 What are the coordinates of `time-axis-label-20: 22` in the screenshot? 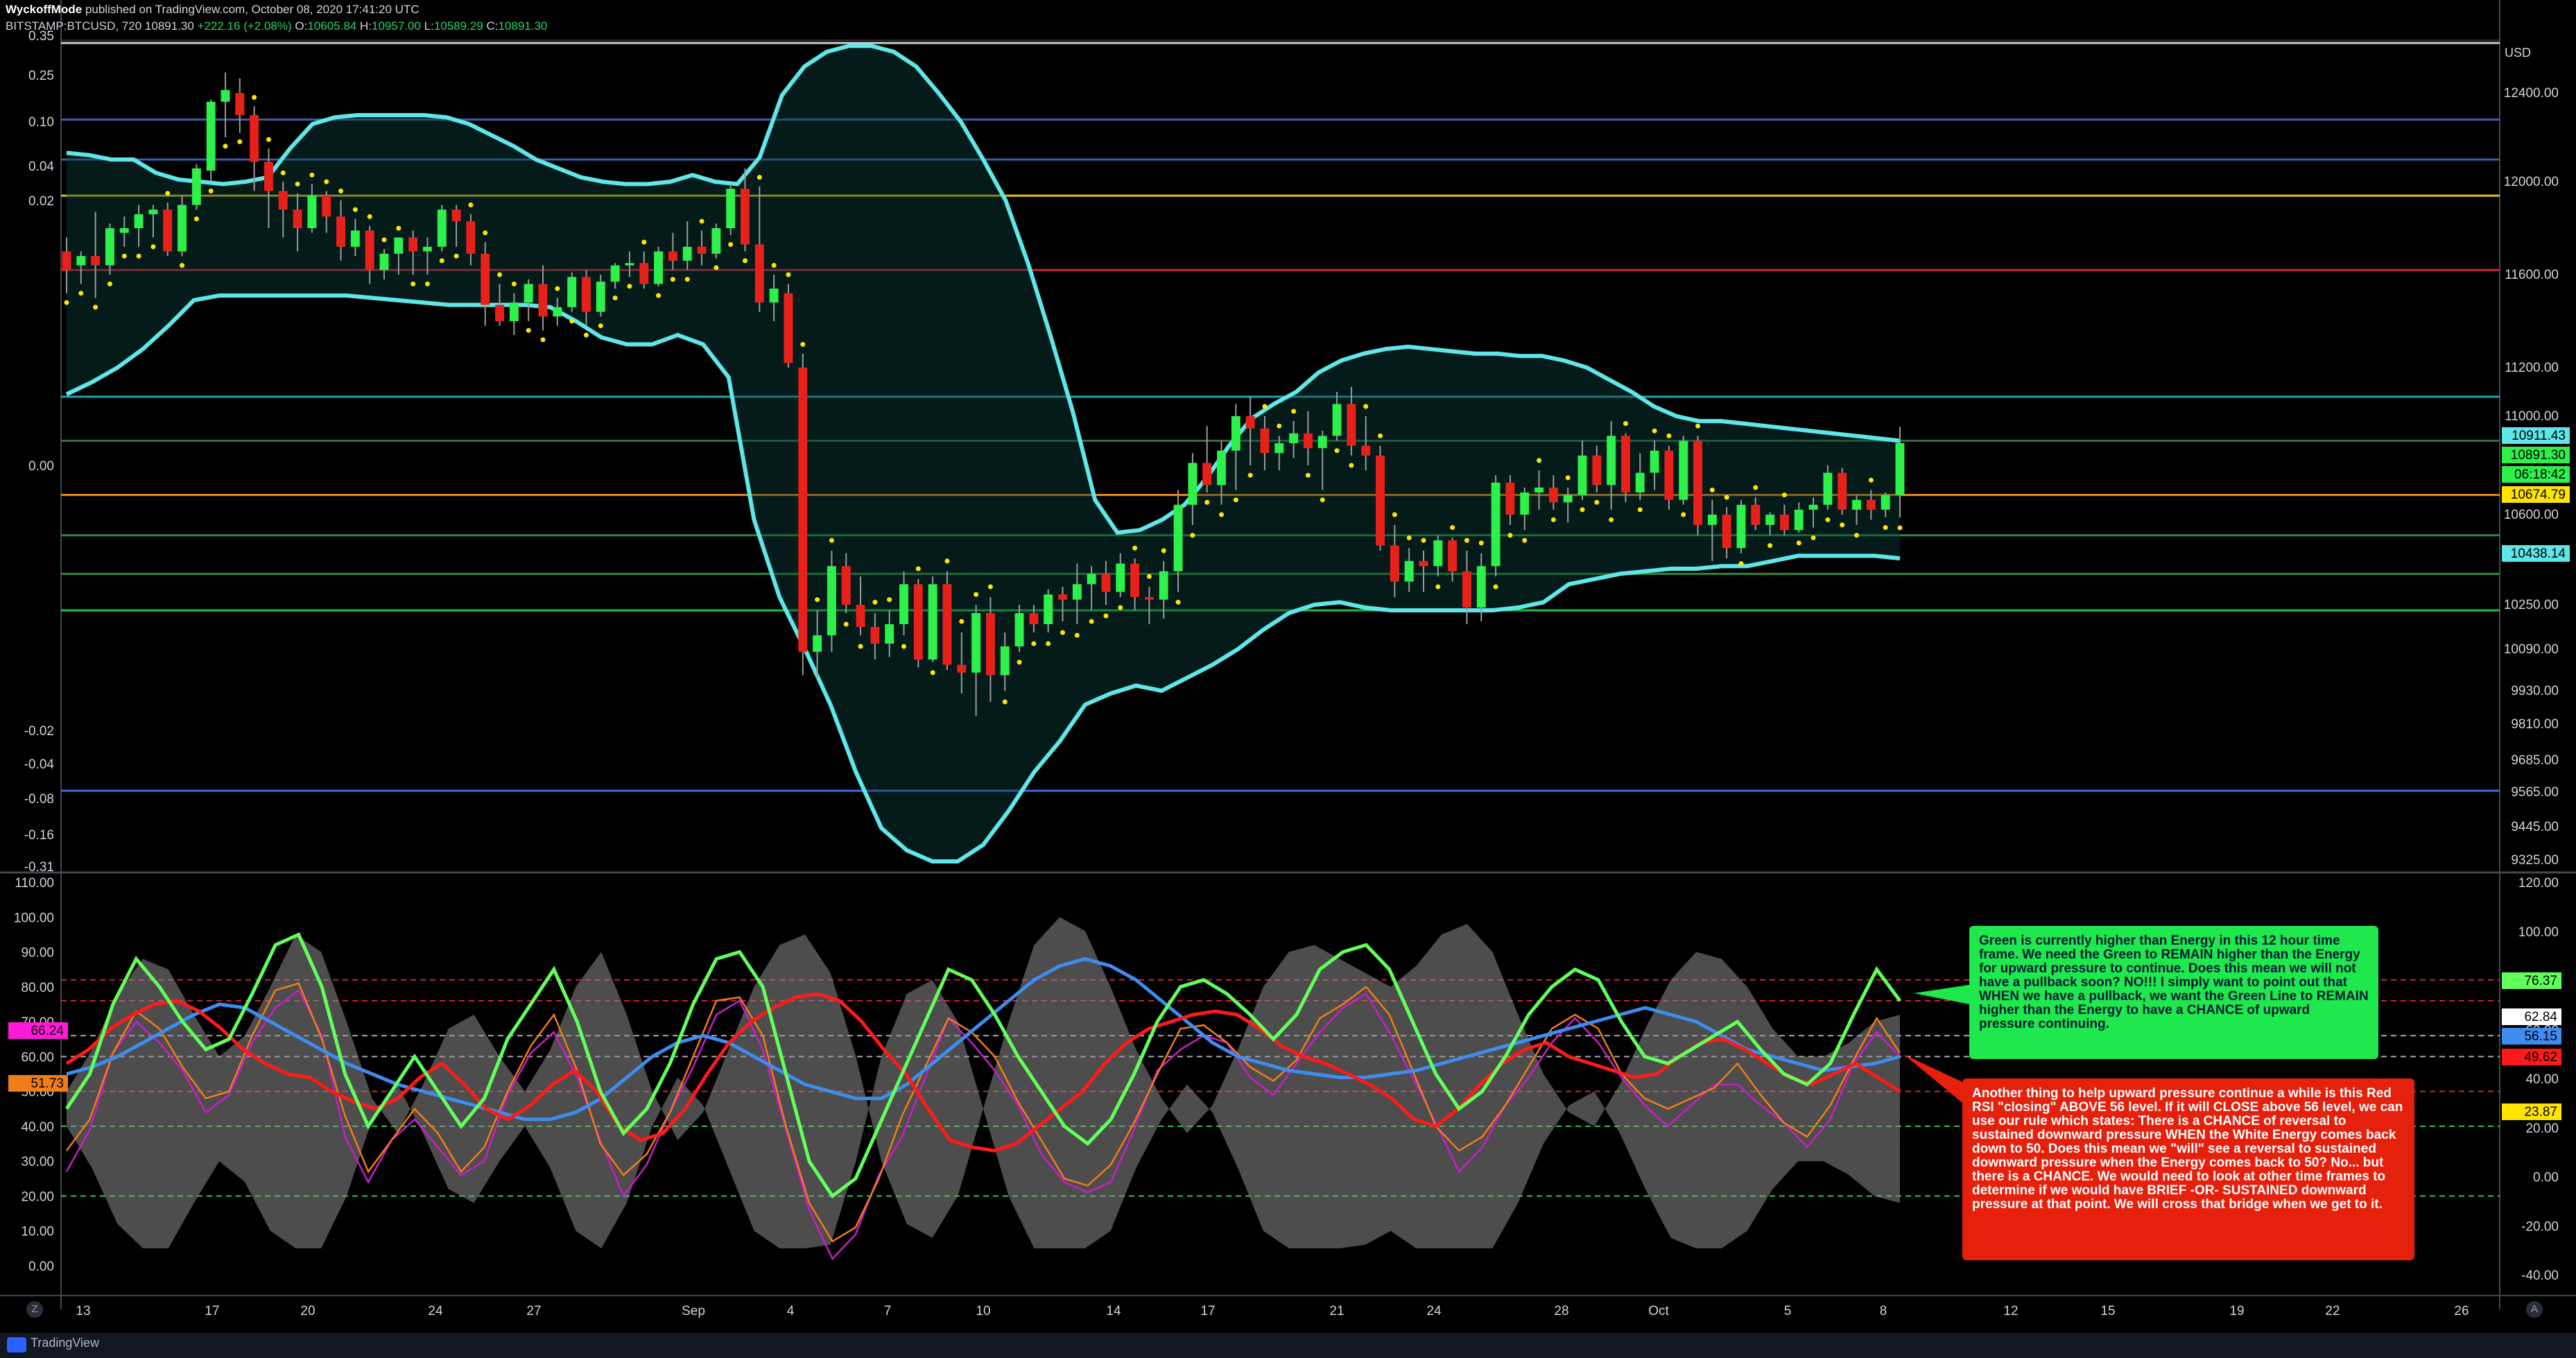 It's located at (2332, 1311).